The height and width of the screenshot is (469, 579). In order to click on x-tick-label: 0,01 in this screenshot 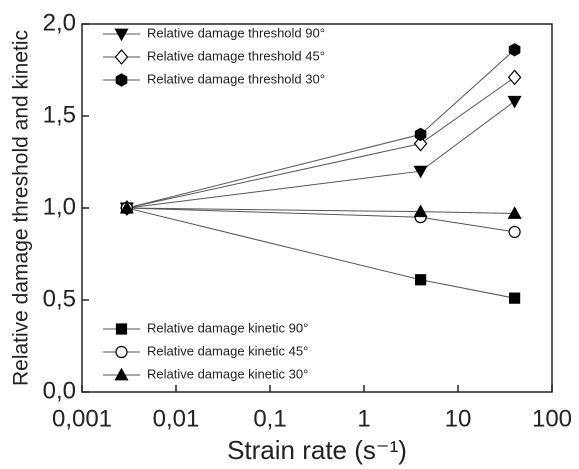, I will do `click(176, 418)`.